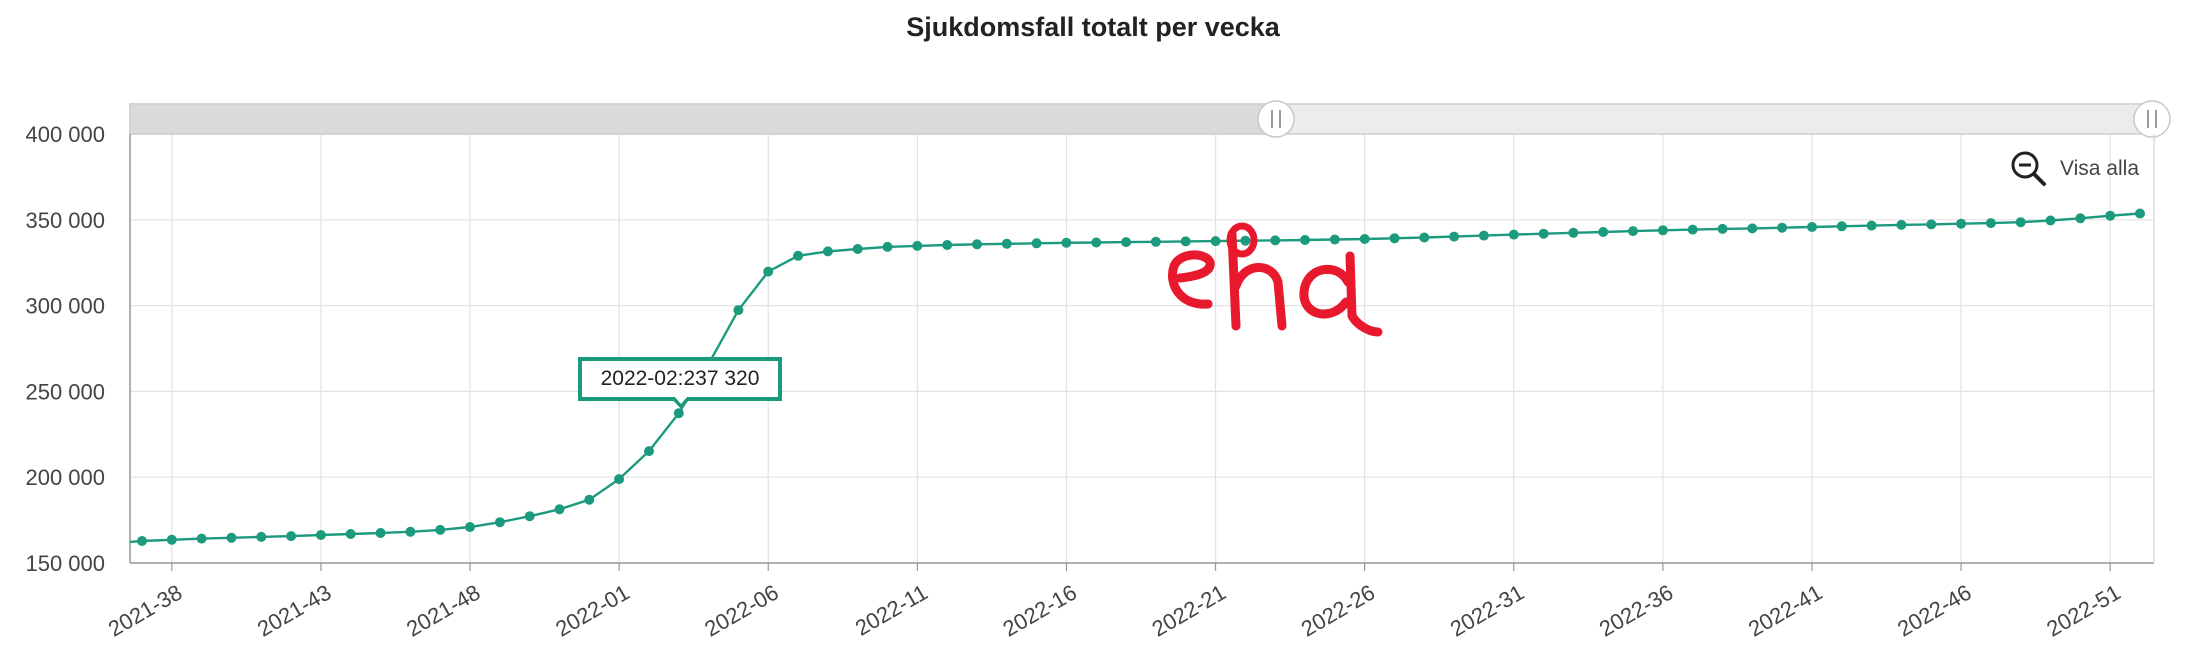  What do you see at coordinates (65, 477) in the screenshot?
I see `y-tick-label: 200 000` at bounding box center [65, 477].